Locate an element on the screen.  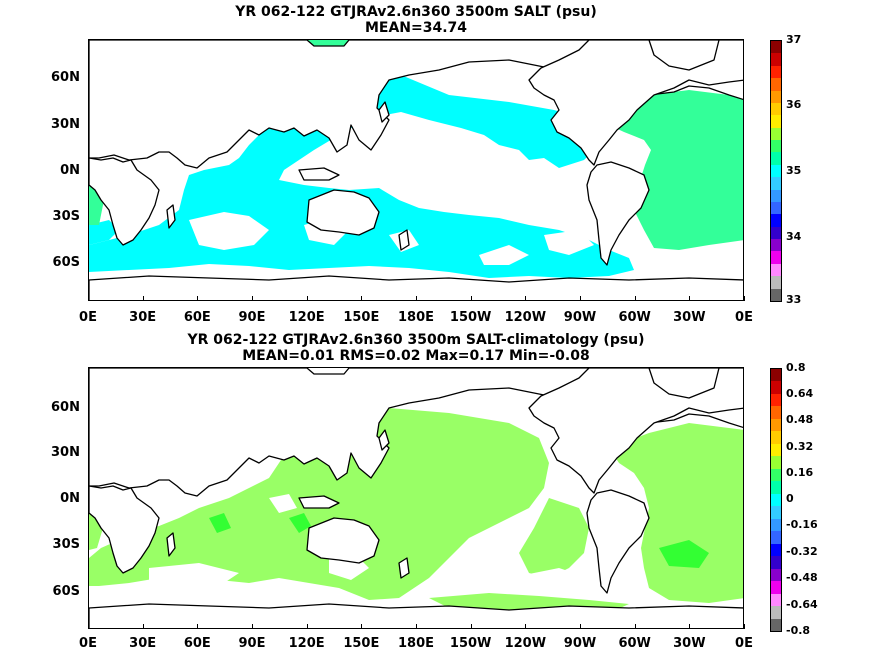
p2-lon-label: 120E is located at coordinates (306, 643).